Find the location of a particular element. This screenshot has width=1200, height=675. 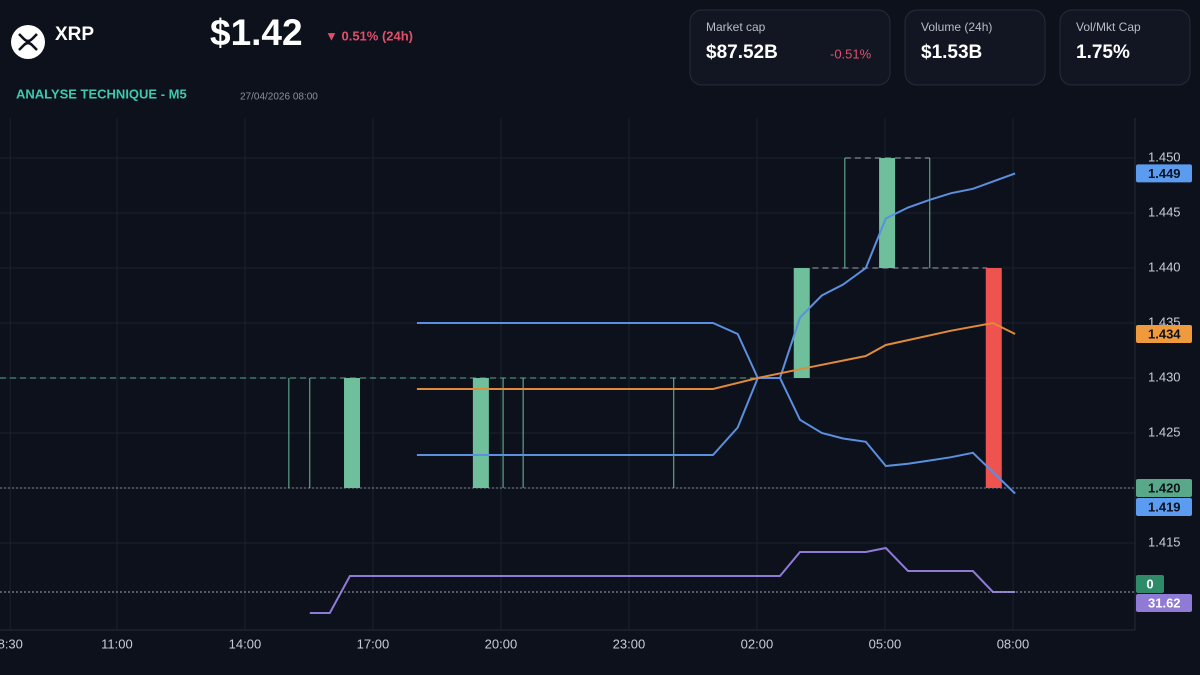

logo-glyph is located at coordinates (28, 42).